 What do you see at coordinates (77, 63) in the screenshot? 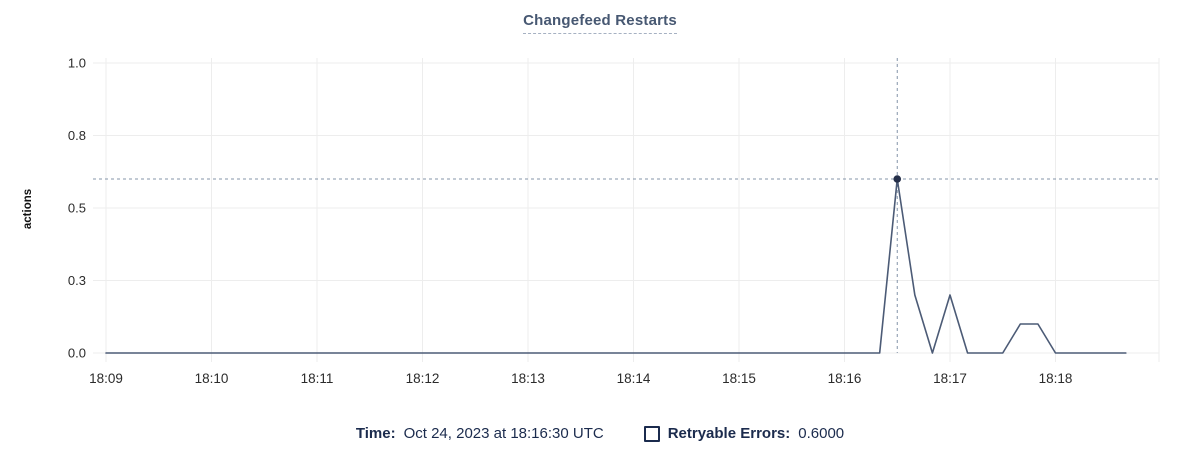
I see `y-tick-label: 1.0` at bounding box center [77, 63].